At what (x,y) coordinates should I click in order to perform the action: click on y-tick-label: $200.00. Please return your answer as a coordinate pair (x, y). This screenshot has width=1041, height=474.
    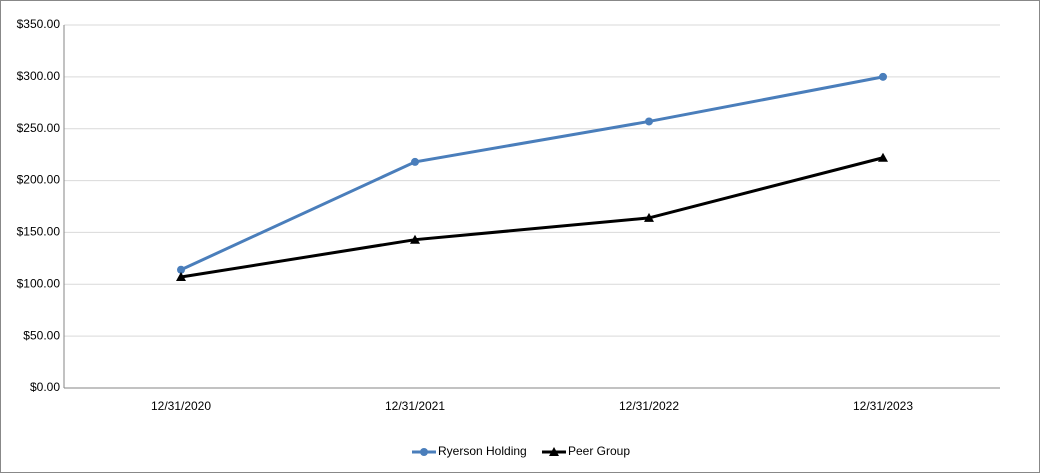
    Looking at the image, I should click on (39, 180).